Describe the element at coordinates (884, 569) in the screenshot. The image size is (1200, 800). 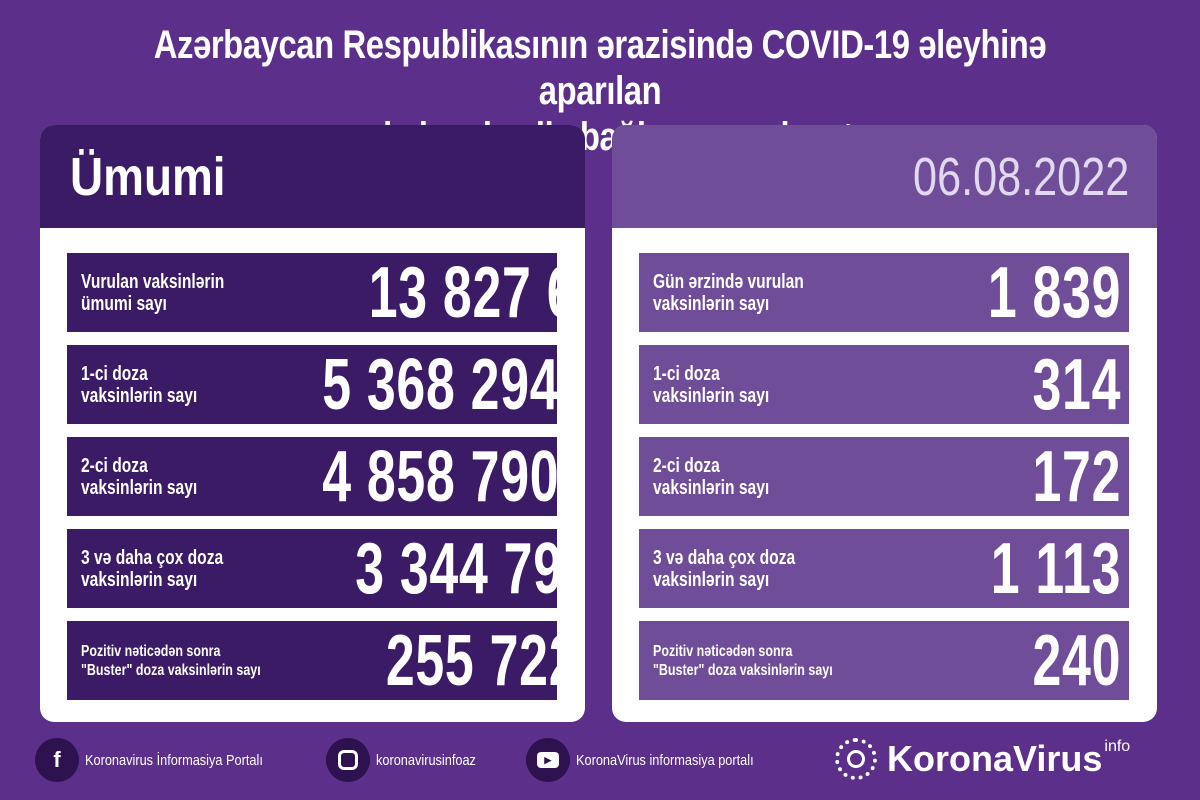
I see `stat-row: 3 və daha çox doza vaksinlərin sayı 1 113` at that location.